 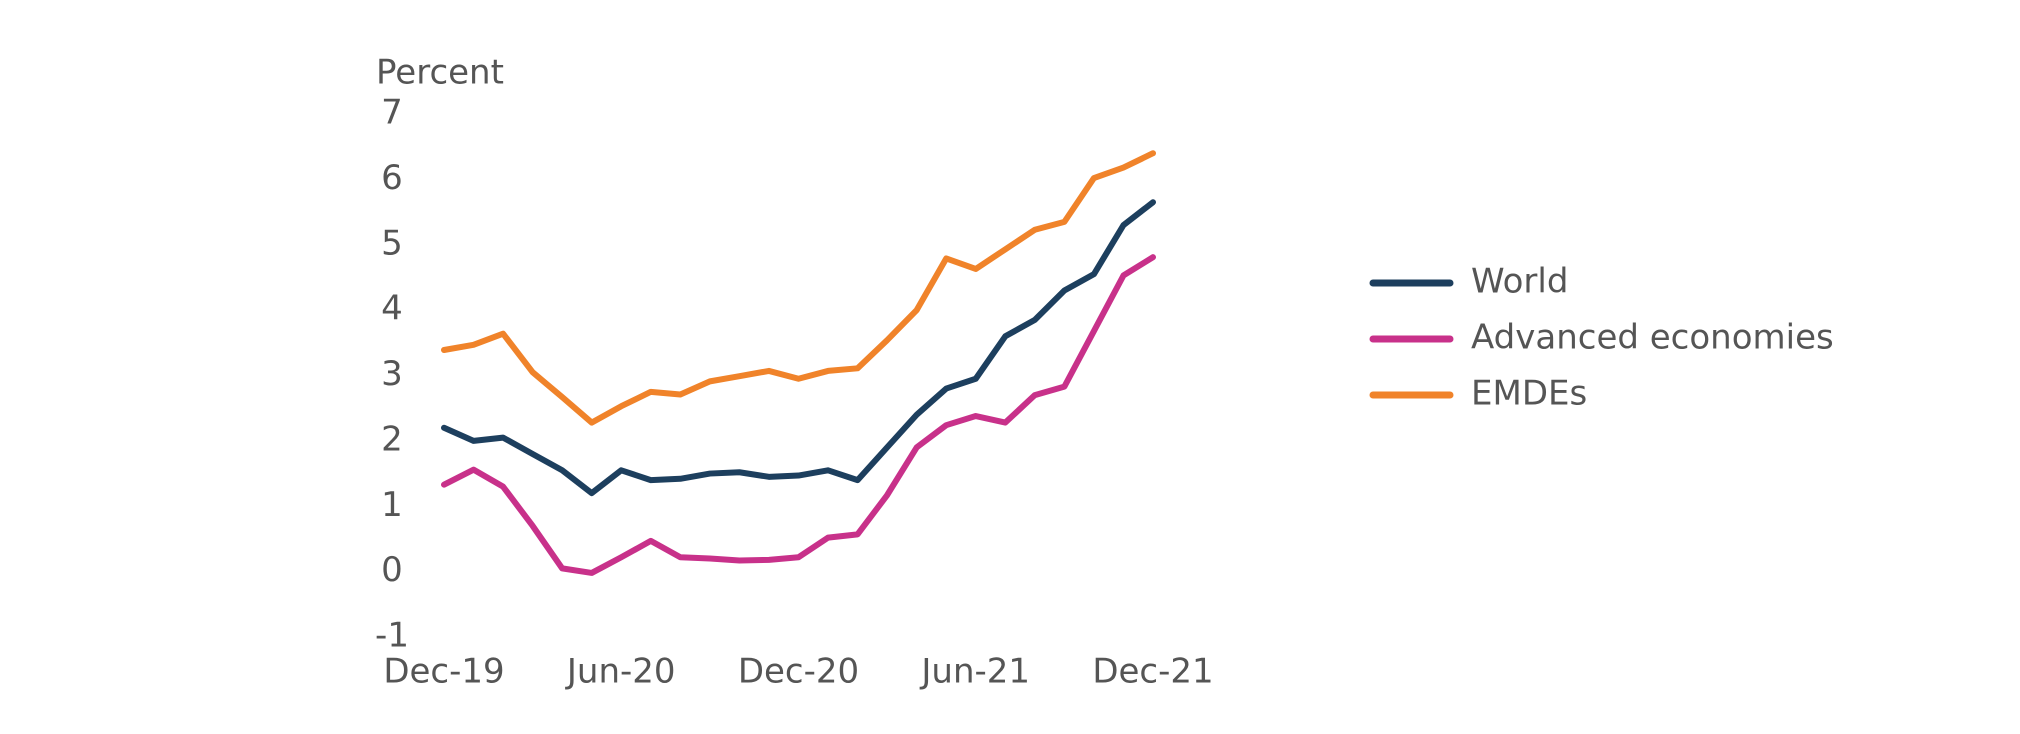 I want to click on y-tick-label: 6, so click(x=392, y=178).